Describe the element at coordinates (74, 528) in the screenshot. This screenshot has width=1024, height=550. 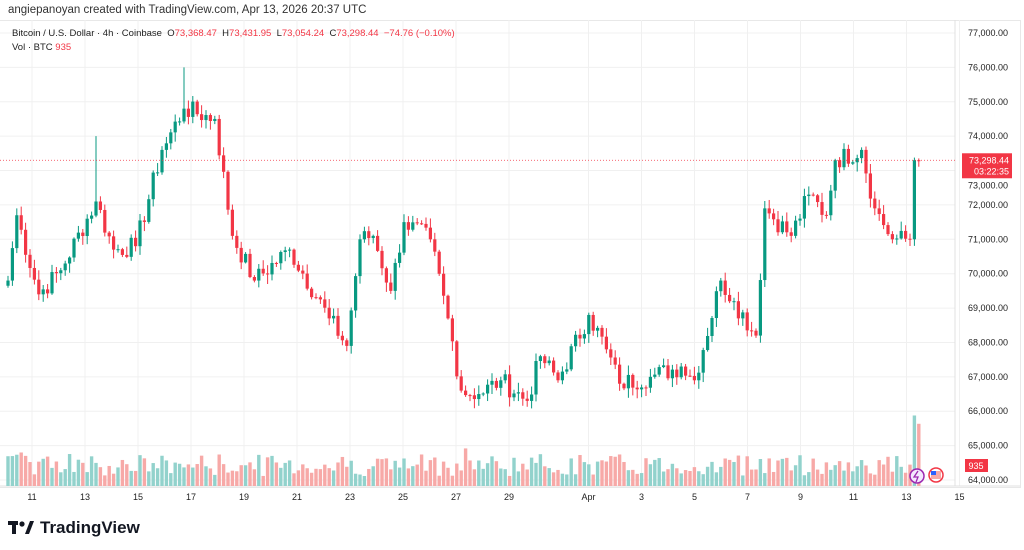
I see `tradingview-logo: TradingView` at that location.